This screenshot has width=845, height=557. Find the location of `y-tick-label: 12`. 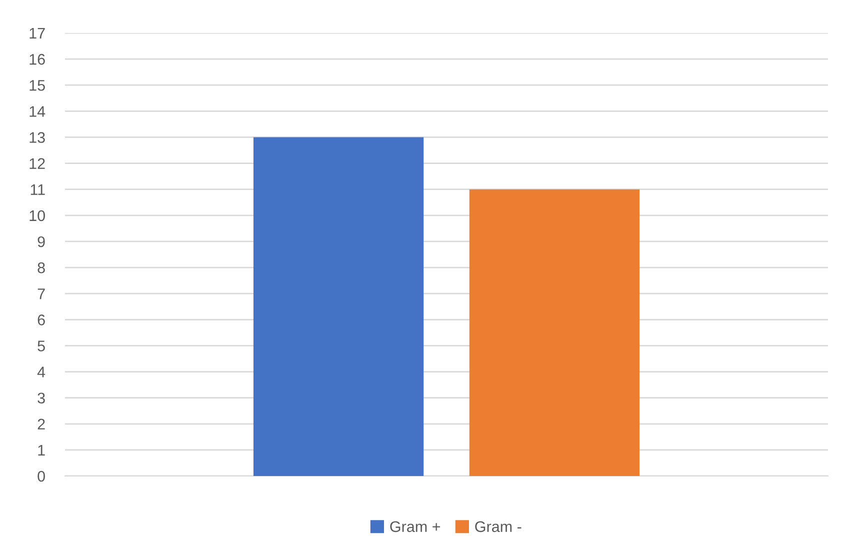

y-tick-label: 12 is located at coordinates (37, 163).